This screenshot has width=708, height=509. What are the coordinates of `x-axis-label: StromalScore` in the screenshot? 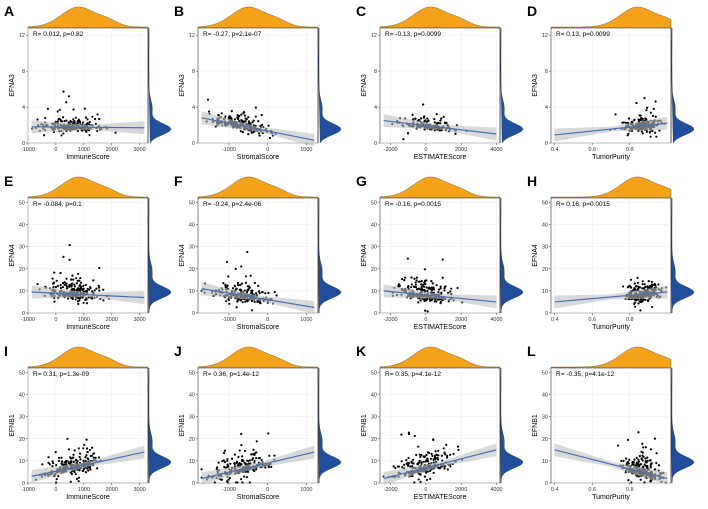 It's located at (258, 157).